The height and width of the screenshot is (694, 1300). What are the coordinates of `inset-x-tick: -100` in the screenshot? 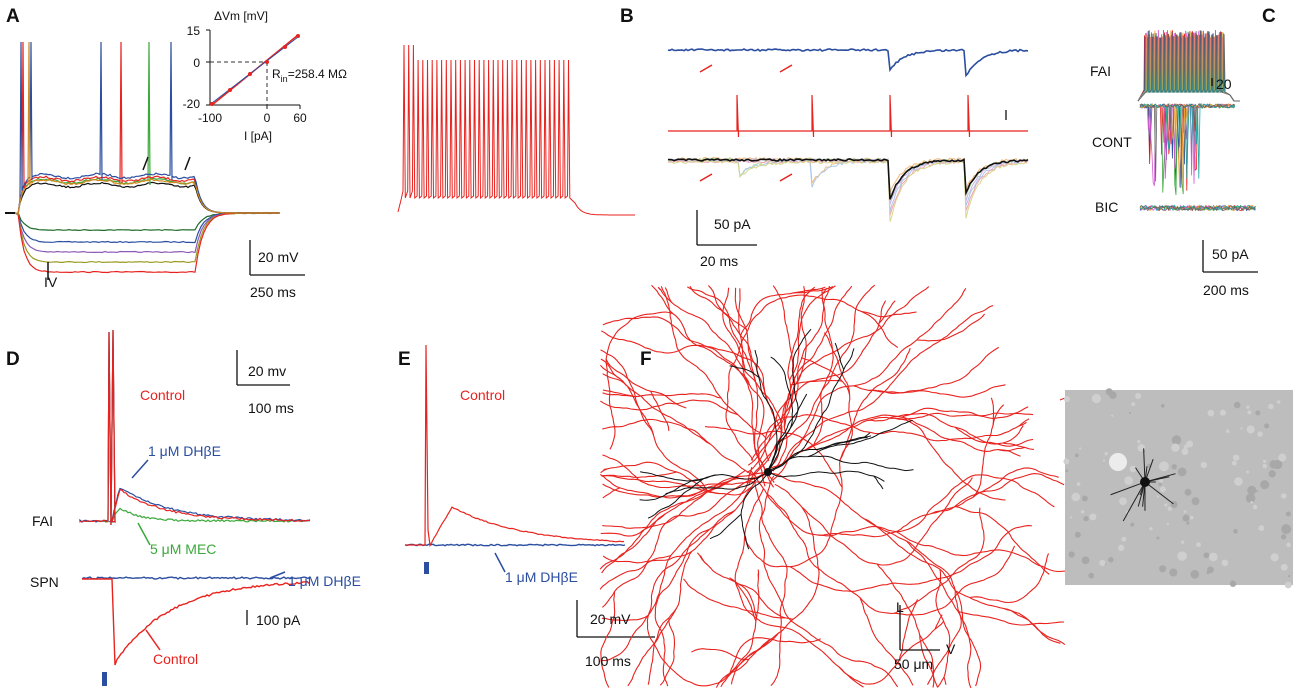 It's located at (210, 118).